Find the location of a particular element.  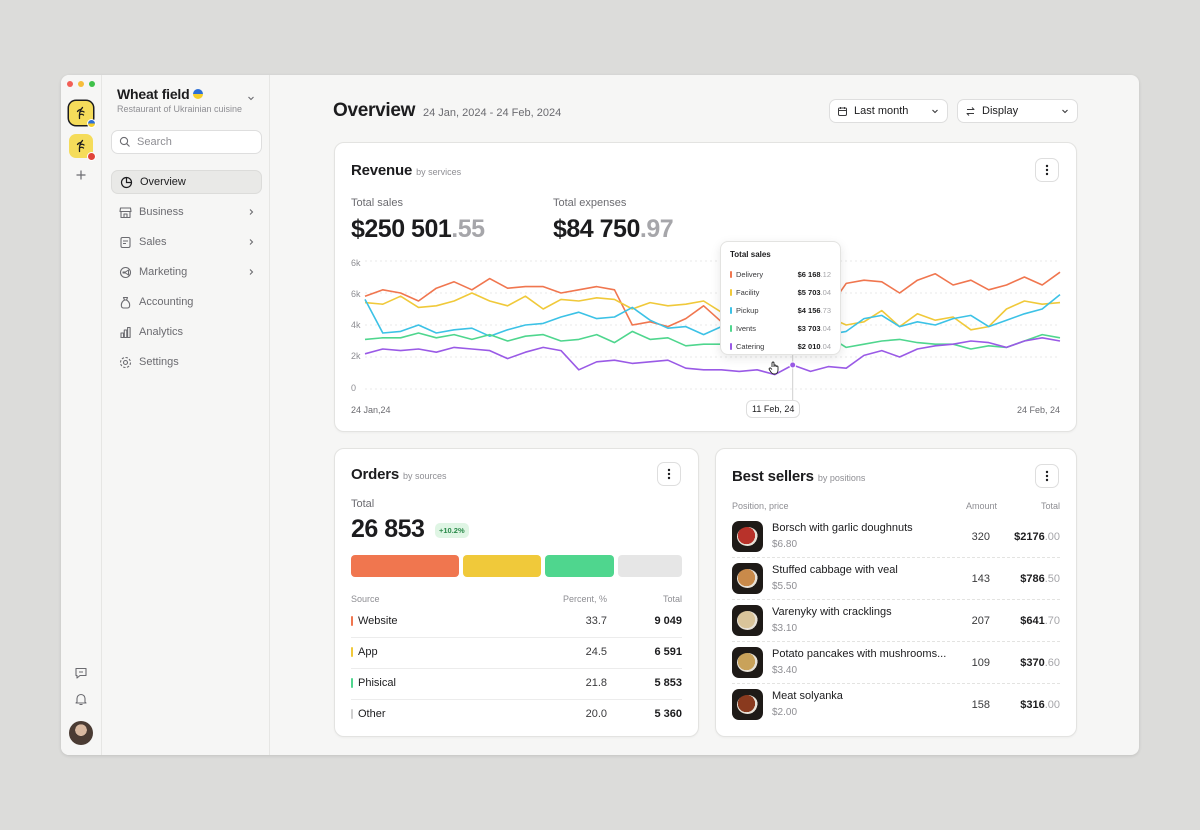

wheat-logo-icon is located at coordinates (80, 146).